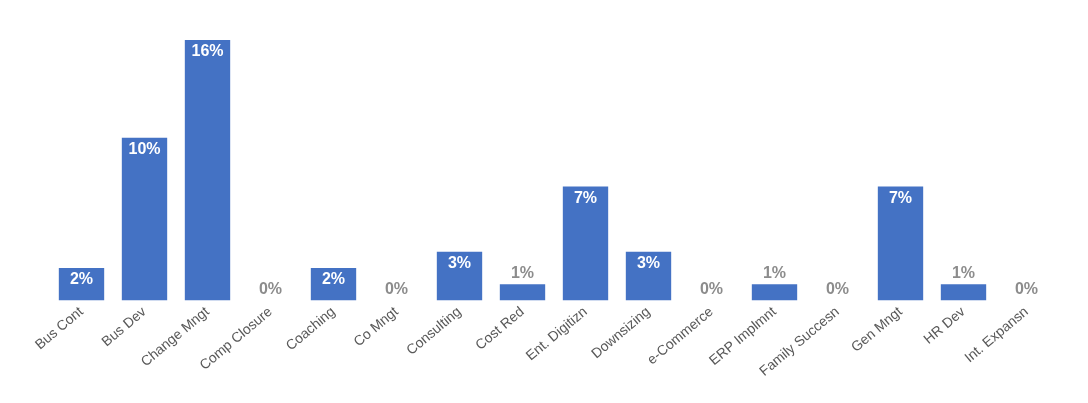  I want to click on x-tick-label: Bus Cont, so click(58, 327).